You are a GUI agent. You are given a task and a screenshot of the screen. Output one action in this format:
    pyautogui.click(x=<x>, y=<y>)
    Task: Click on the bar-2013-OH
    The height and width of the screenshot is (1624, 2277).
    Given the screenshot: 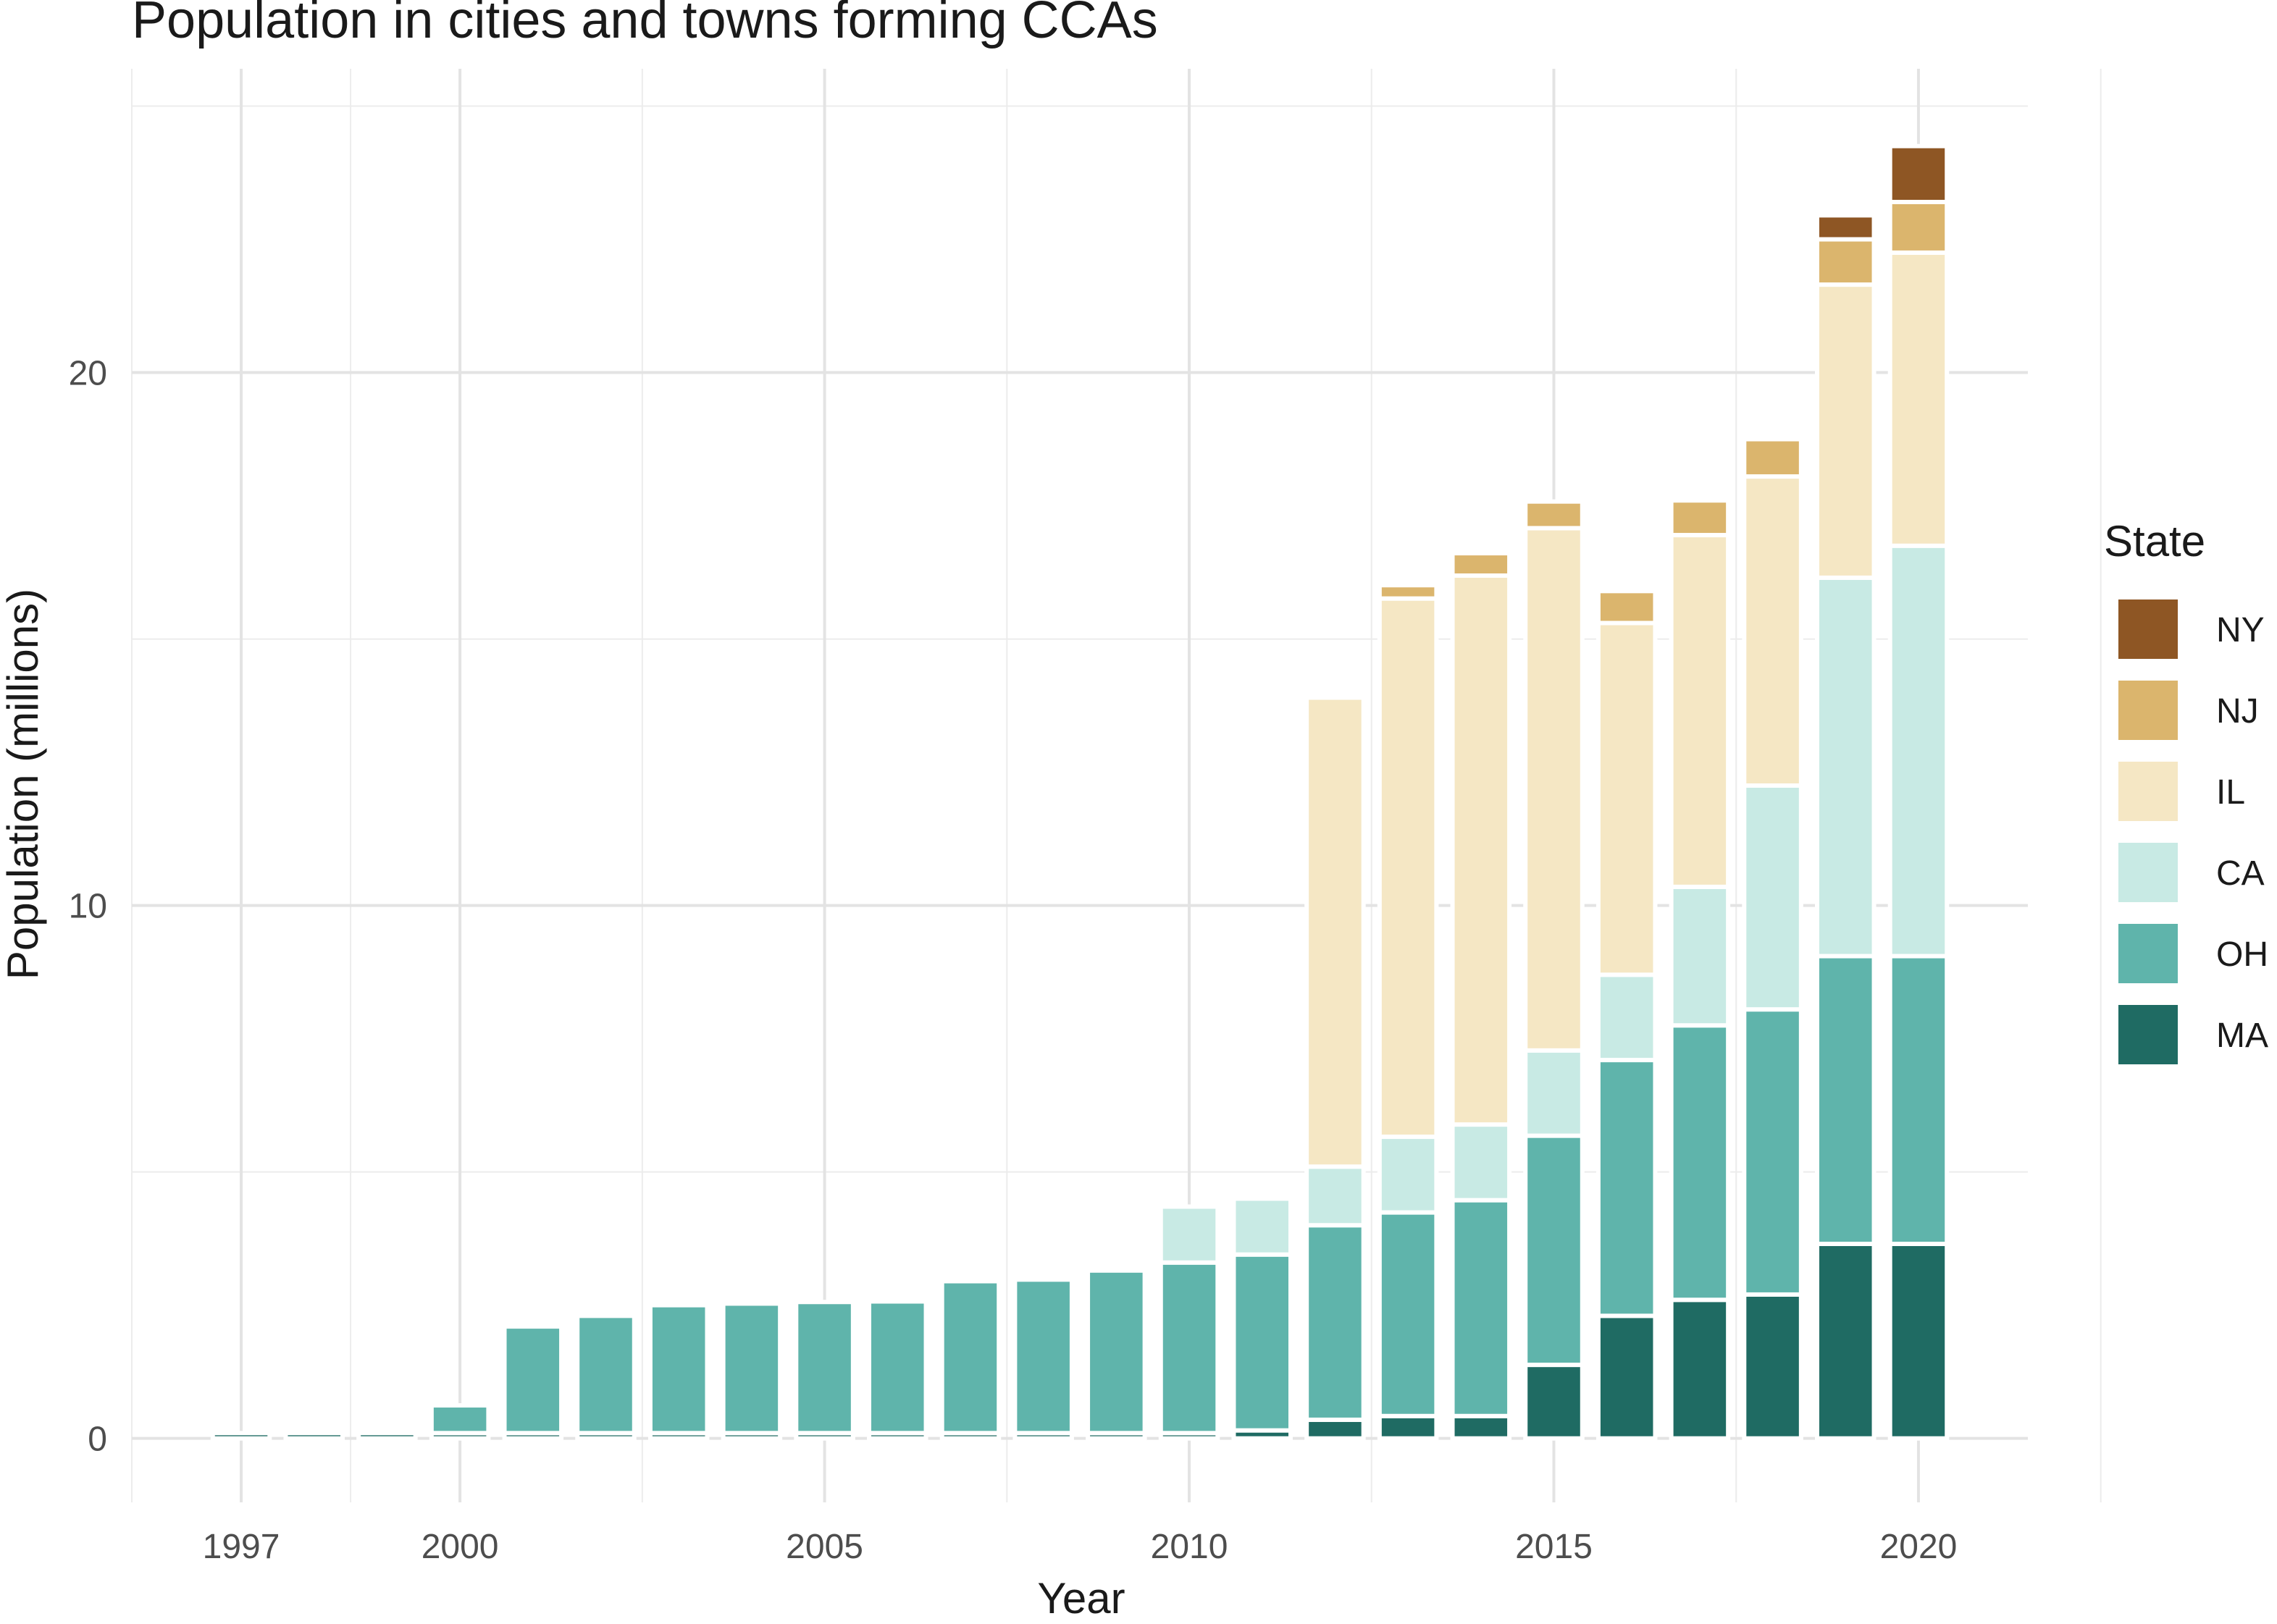 What is the action you would take?
    pyautogui.click(x=1408, y=1314)
    